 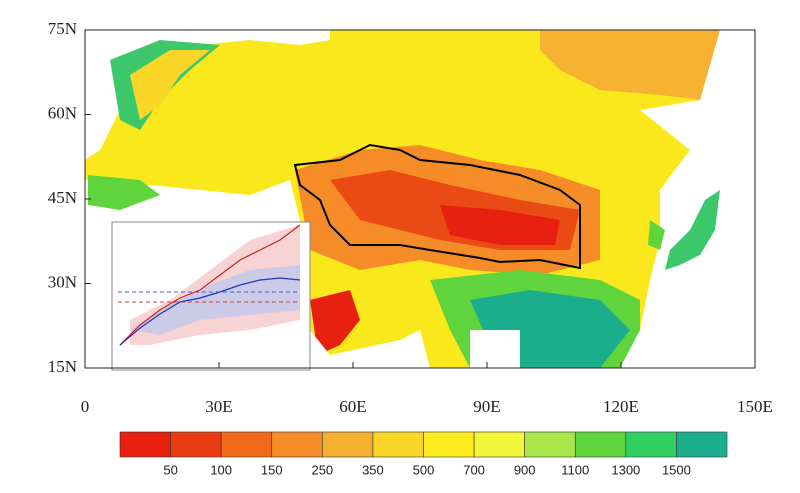 I want to click on lat-tick-label: 15N, so click(x=62, y=366).